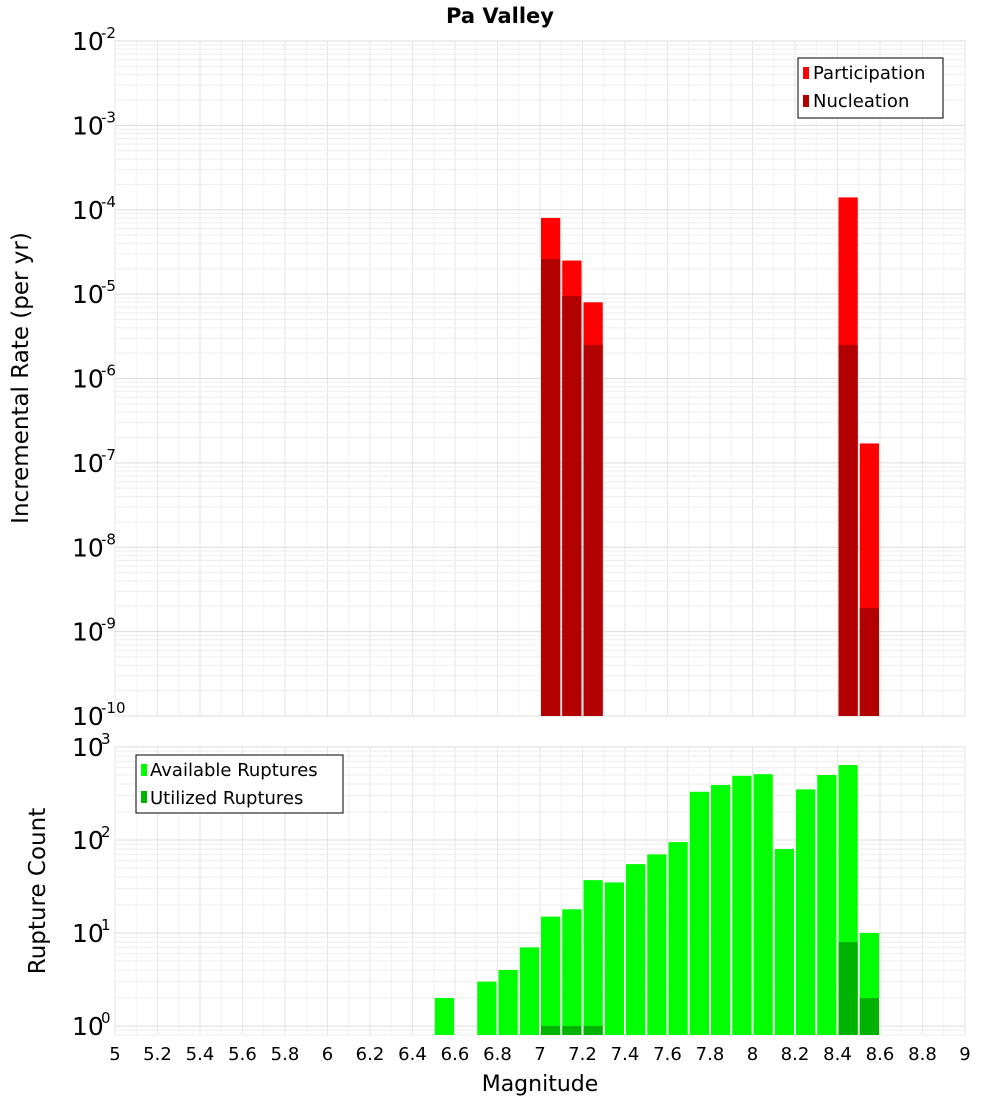 Image resolution: width=1000 pixels, height=1104 pixels. Describe the element at coordinates (114, 1054) in the screenshot. I see `x-tick-label: 5` at that location.